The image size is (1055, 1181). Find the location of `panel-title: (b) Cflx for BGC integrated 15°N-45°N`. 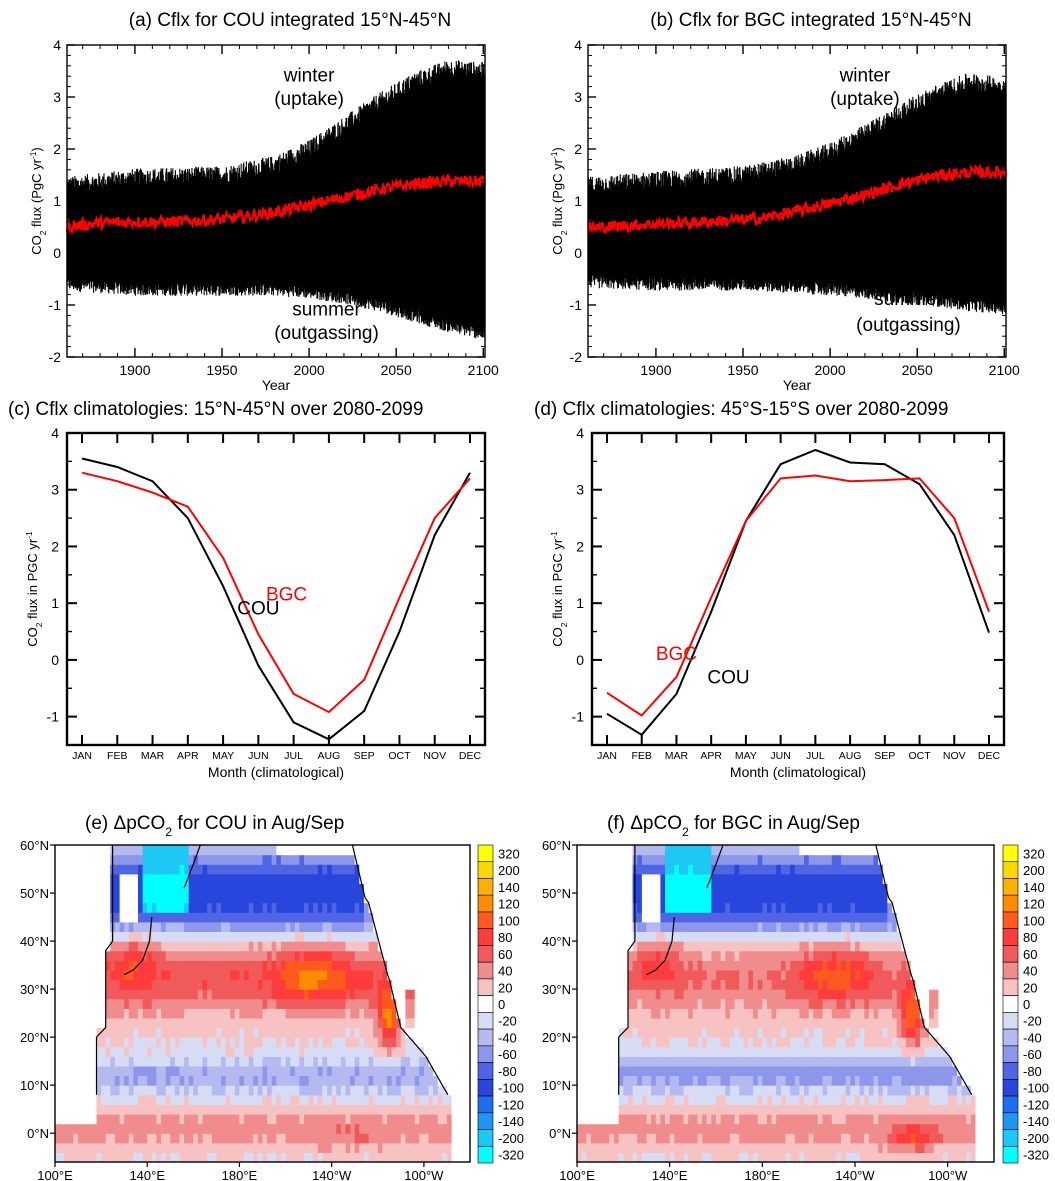

panel-title: (b) Cflx for BGC integrated 15°N-45°N is located at coordinates (810, 20).